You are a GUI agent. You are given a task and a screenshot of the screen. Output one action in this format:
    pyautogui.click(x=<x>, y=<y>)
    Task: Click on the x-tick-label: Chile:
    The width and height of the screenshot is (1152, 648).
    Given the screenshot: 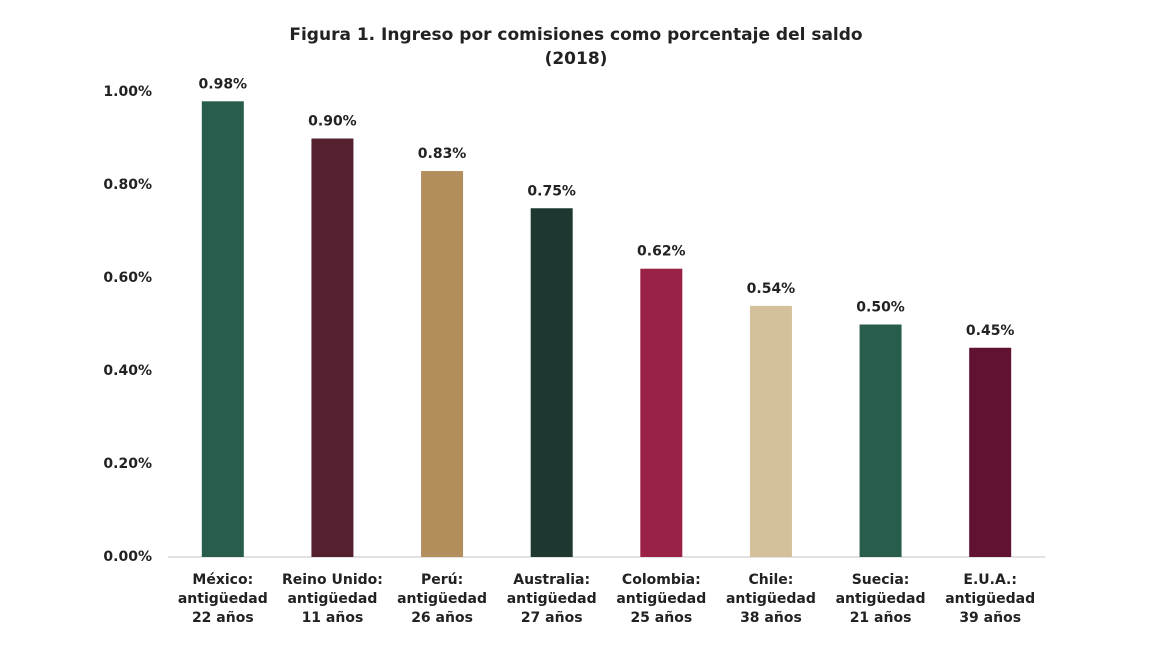 What is the action you would take?
    pyautogui.click(x=770, y=580)
    